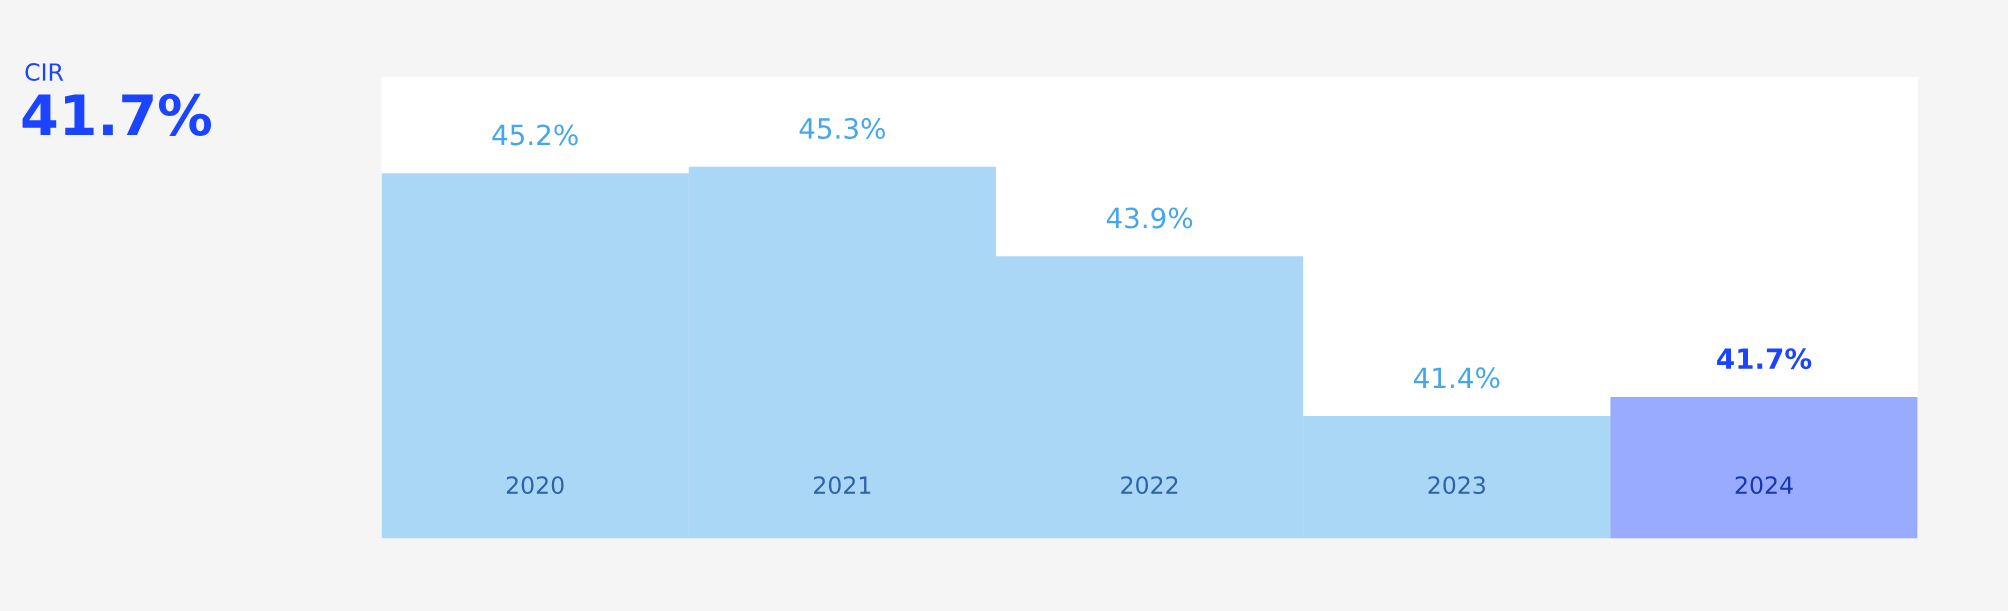 Image resolution: width=2008 pixels, height=611 pixels. What do you see at coordinates (1457, 378) in the screenshot?
I see `data-label: 41.4%` at bounding box center [1457, 378].